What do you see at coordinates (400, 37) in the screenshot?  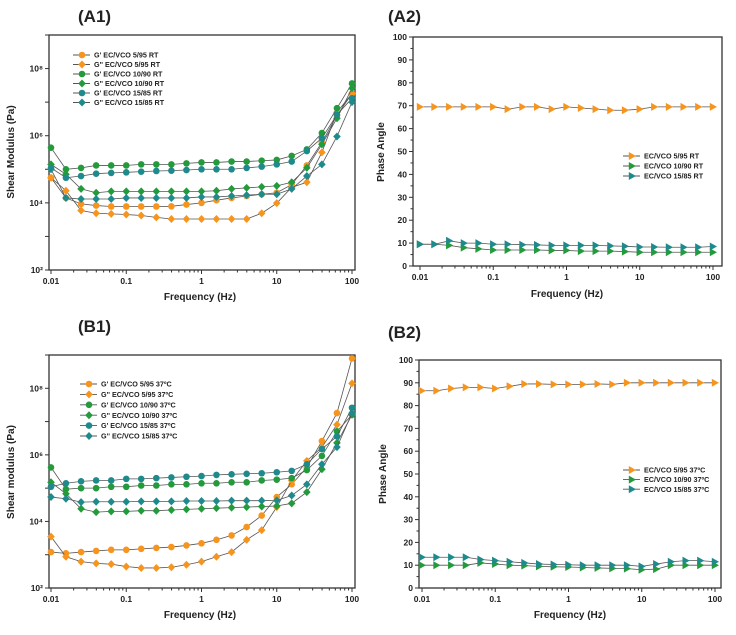 I see `y-tick-label: 100` at bounding box center [400, 37].